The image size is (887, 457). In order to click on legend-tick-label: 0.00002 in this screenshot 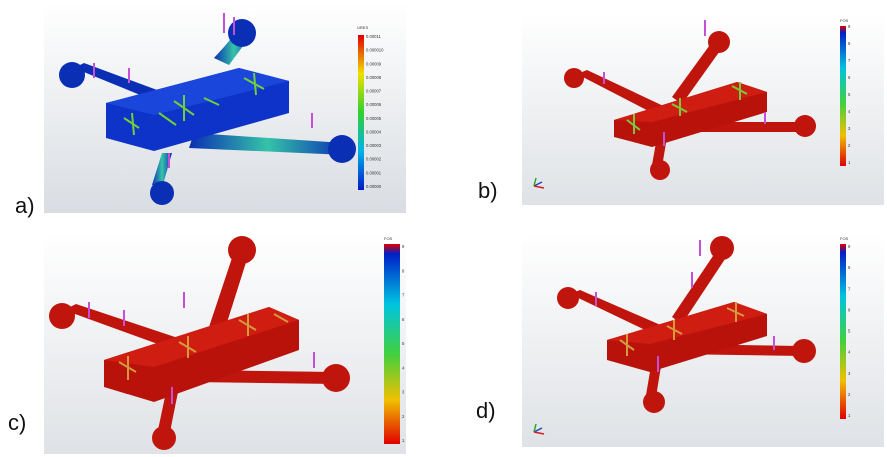, I will do `click(374, 159)`.